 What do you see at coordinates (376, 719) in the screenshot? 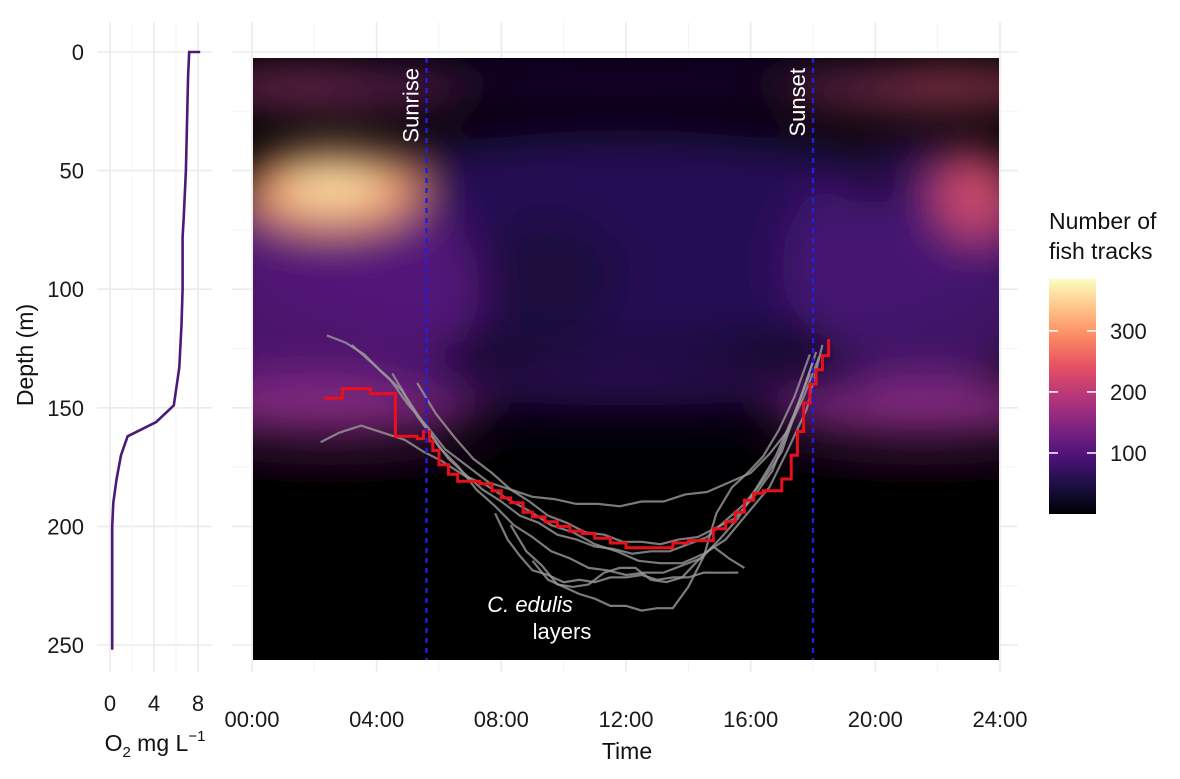
I see `time-tick-label: 04:00` at bounding box center [376, 719].